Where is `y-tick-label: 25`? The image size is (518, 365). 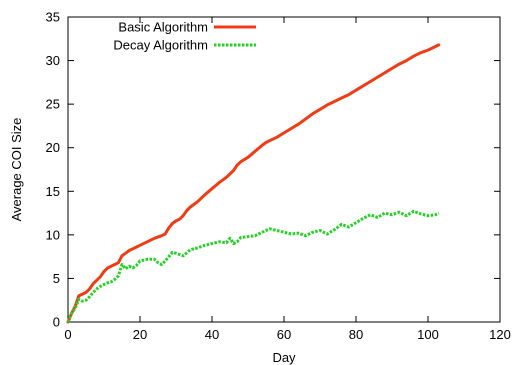 y-tick-label: 25 is located at coordinates (53, 104).